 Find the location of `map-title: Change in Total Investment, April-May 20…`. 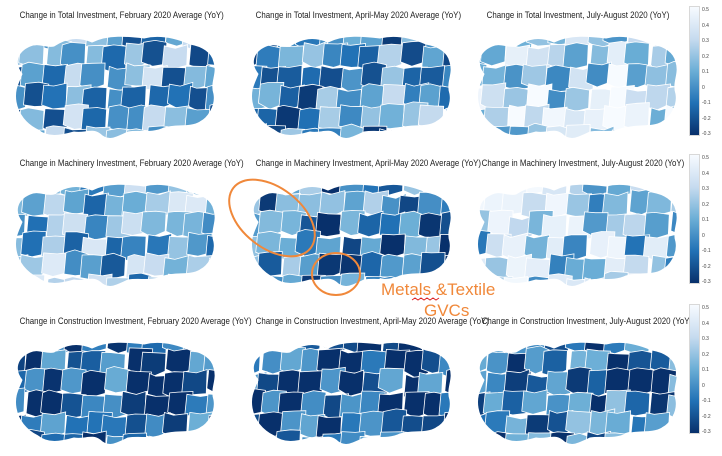

map-title: Change in Total Investment, April-May 20… is located at coordinates (358, 15).